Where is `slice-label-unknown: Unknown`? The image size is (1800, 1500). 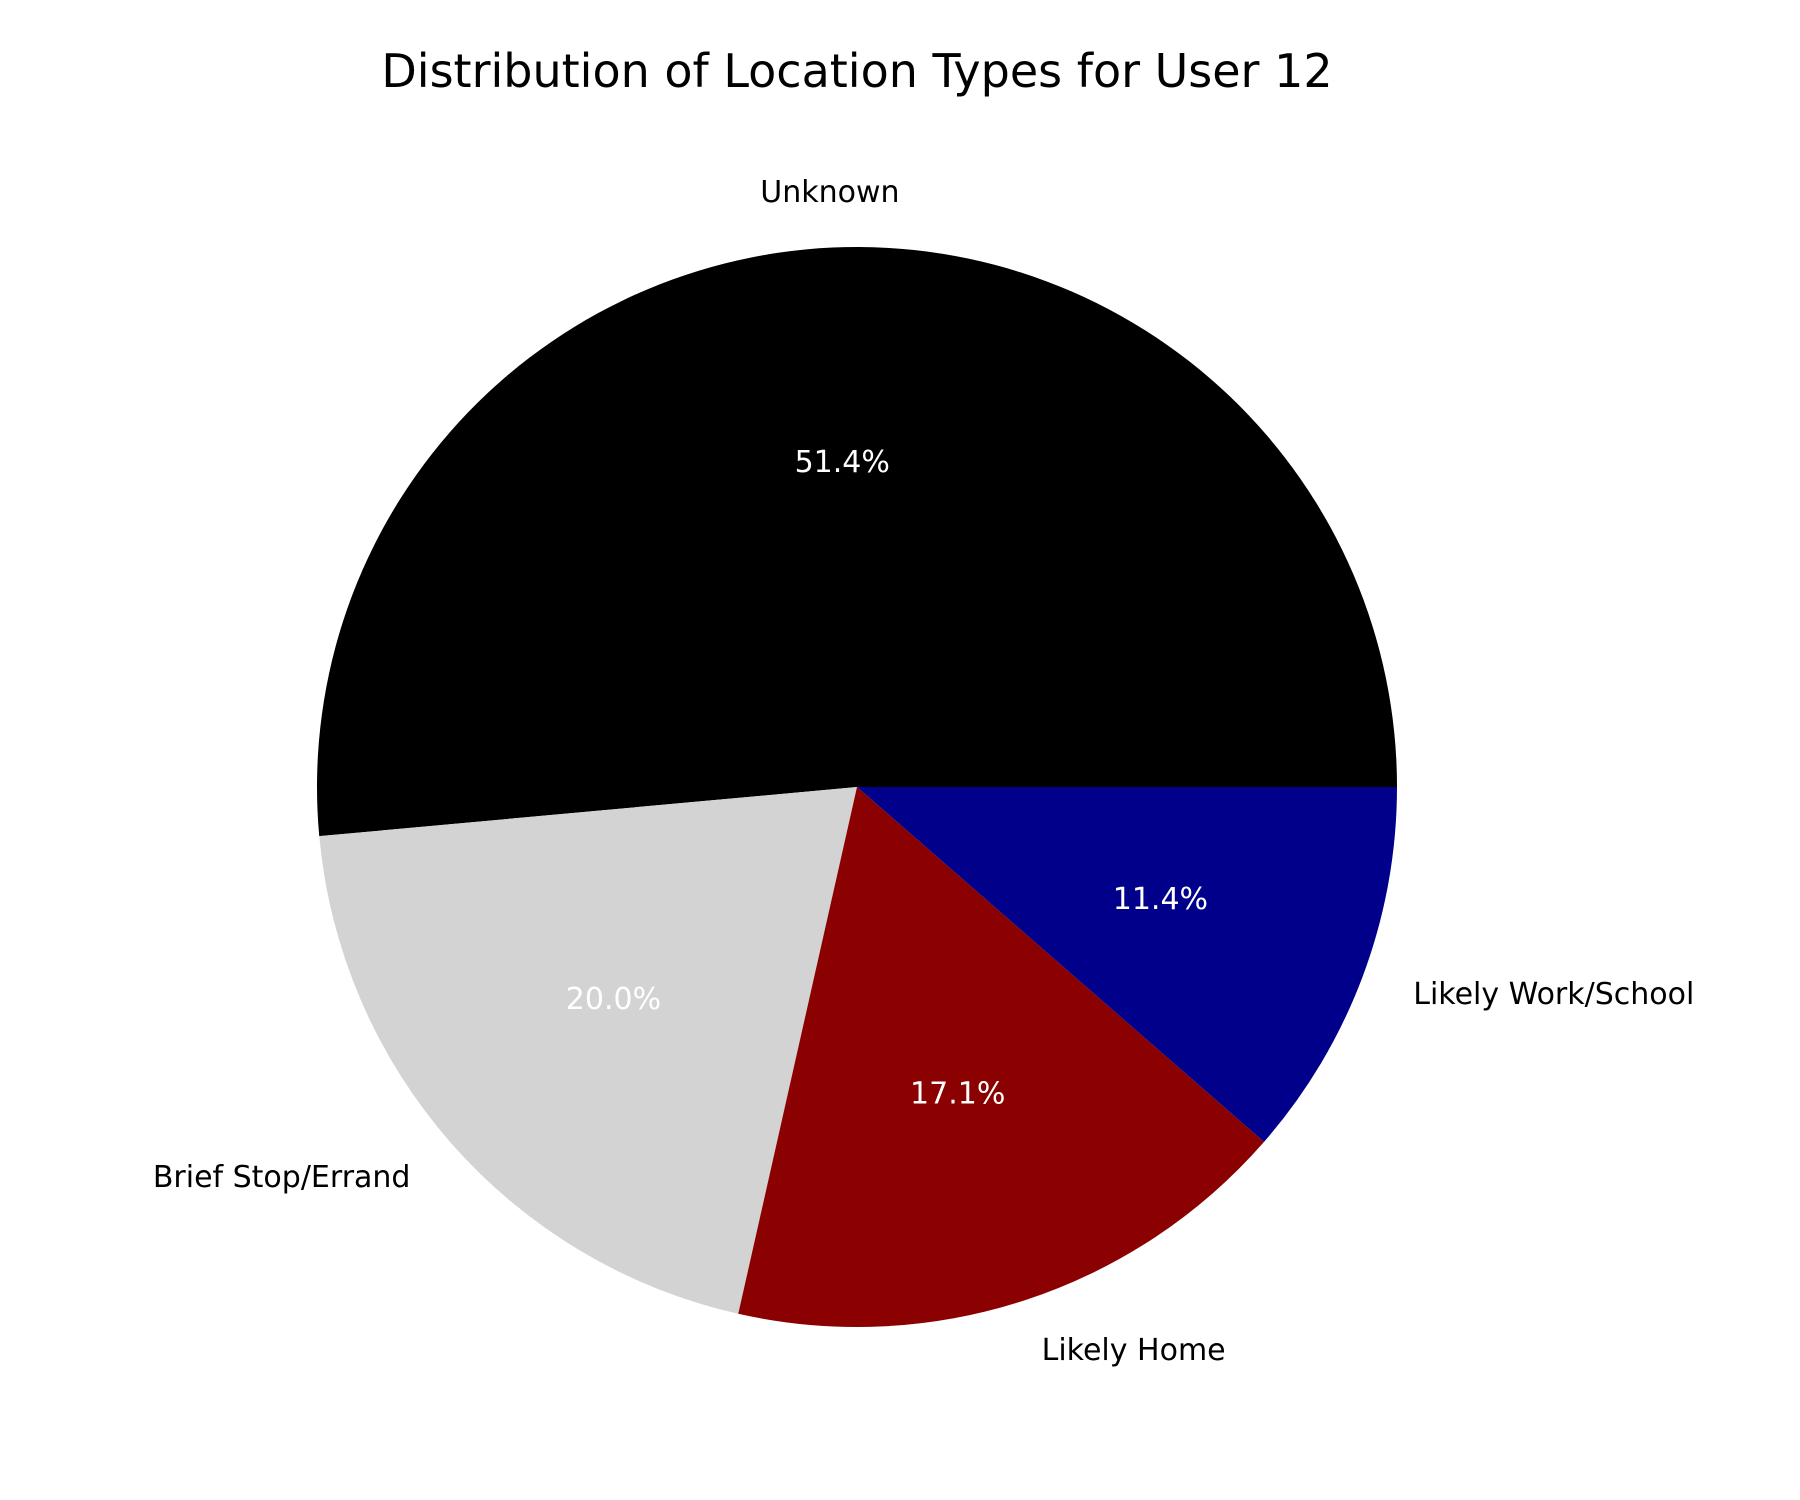
slice-label-unknown: Unknown is located at coordinates (829, 192).